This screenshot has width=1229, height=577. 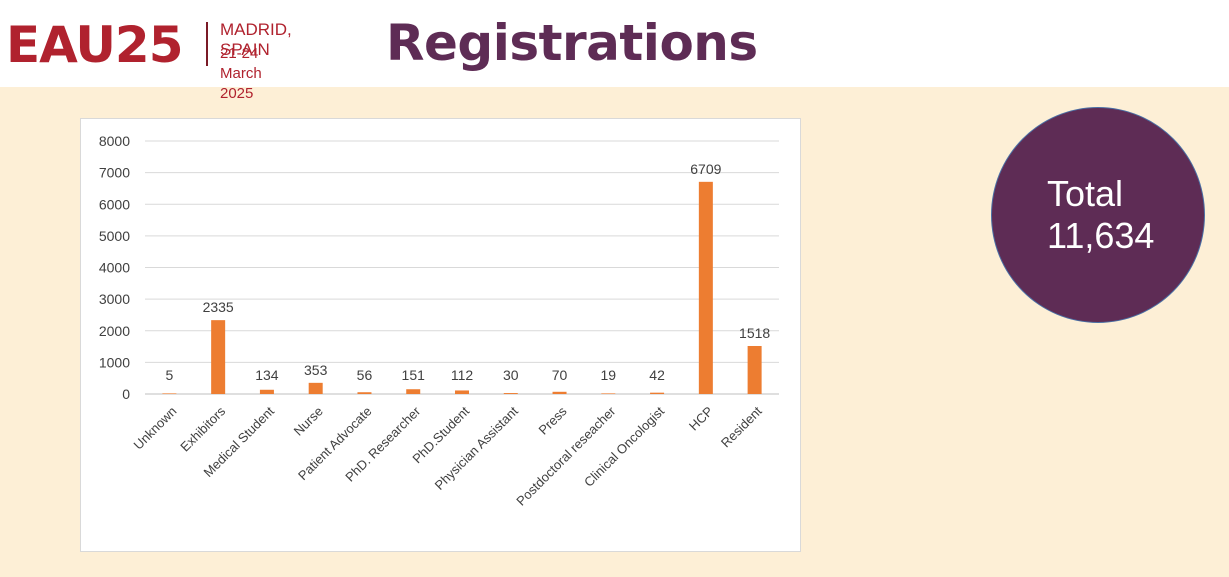 What do you see at coordinates (553, 420) in the screenshot?
I see `category-label: Press` at bounding box center [553, 420].